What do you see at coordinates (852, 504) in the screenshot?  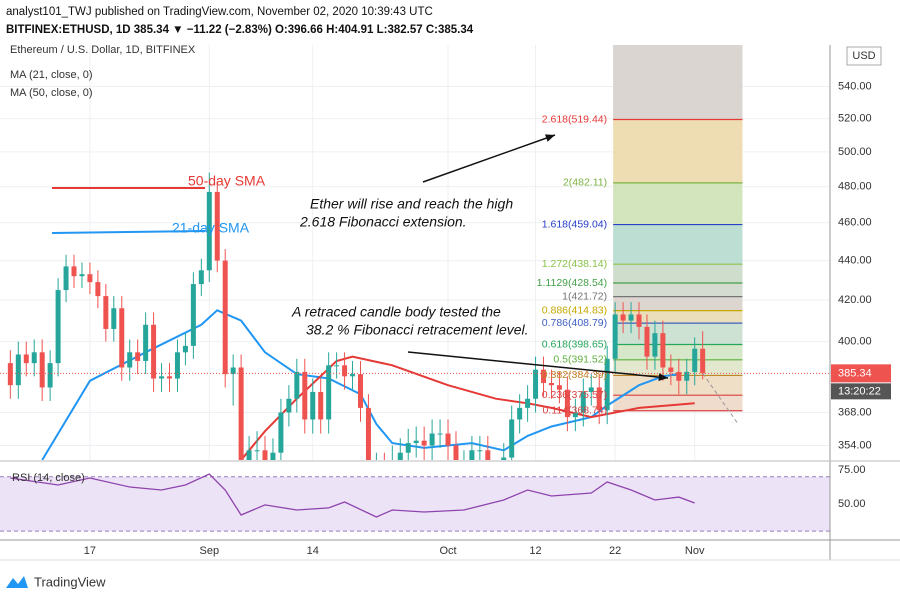 I see `rsi-tick-label: 50.00` at bounding box center [852, 504].